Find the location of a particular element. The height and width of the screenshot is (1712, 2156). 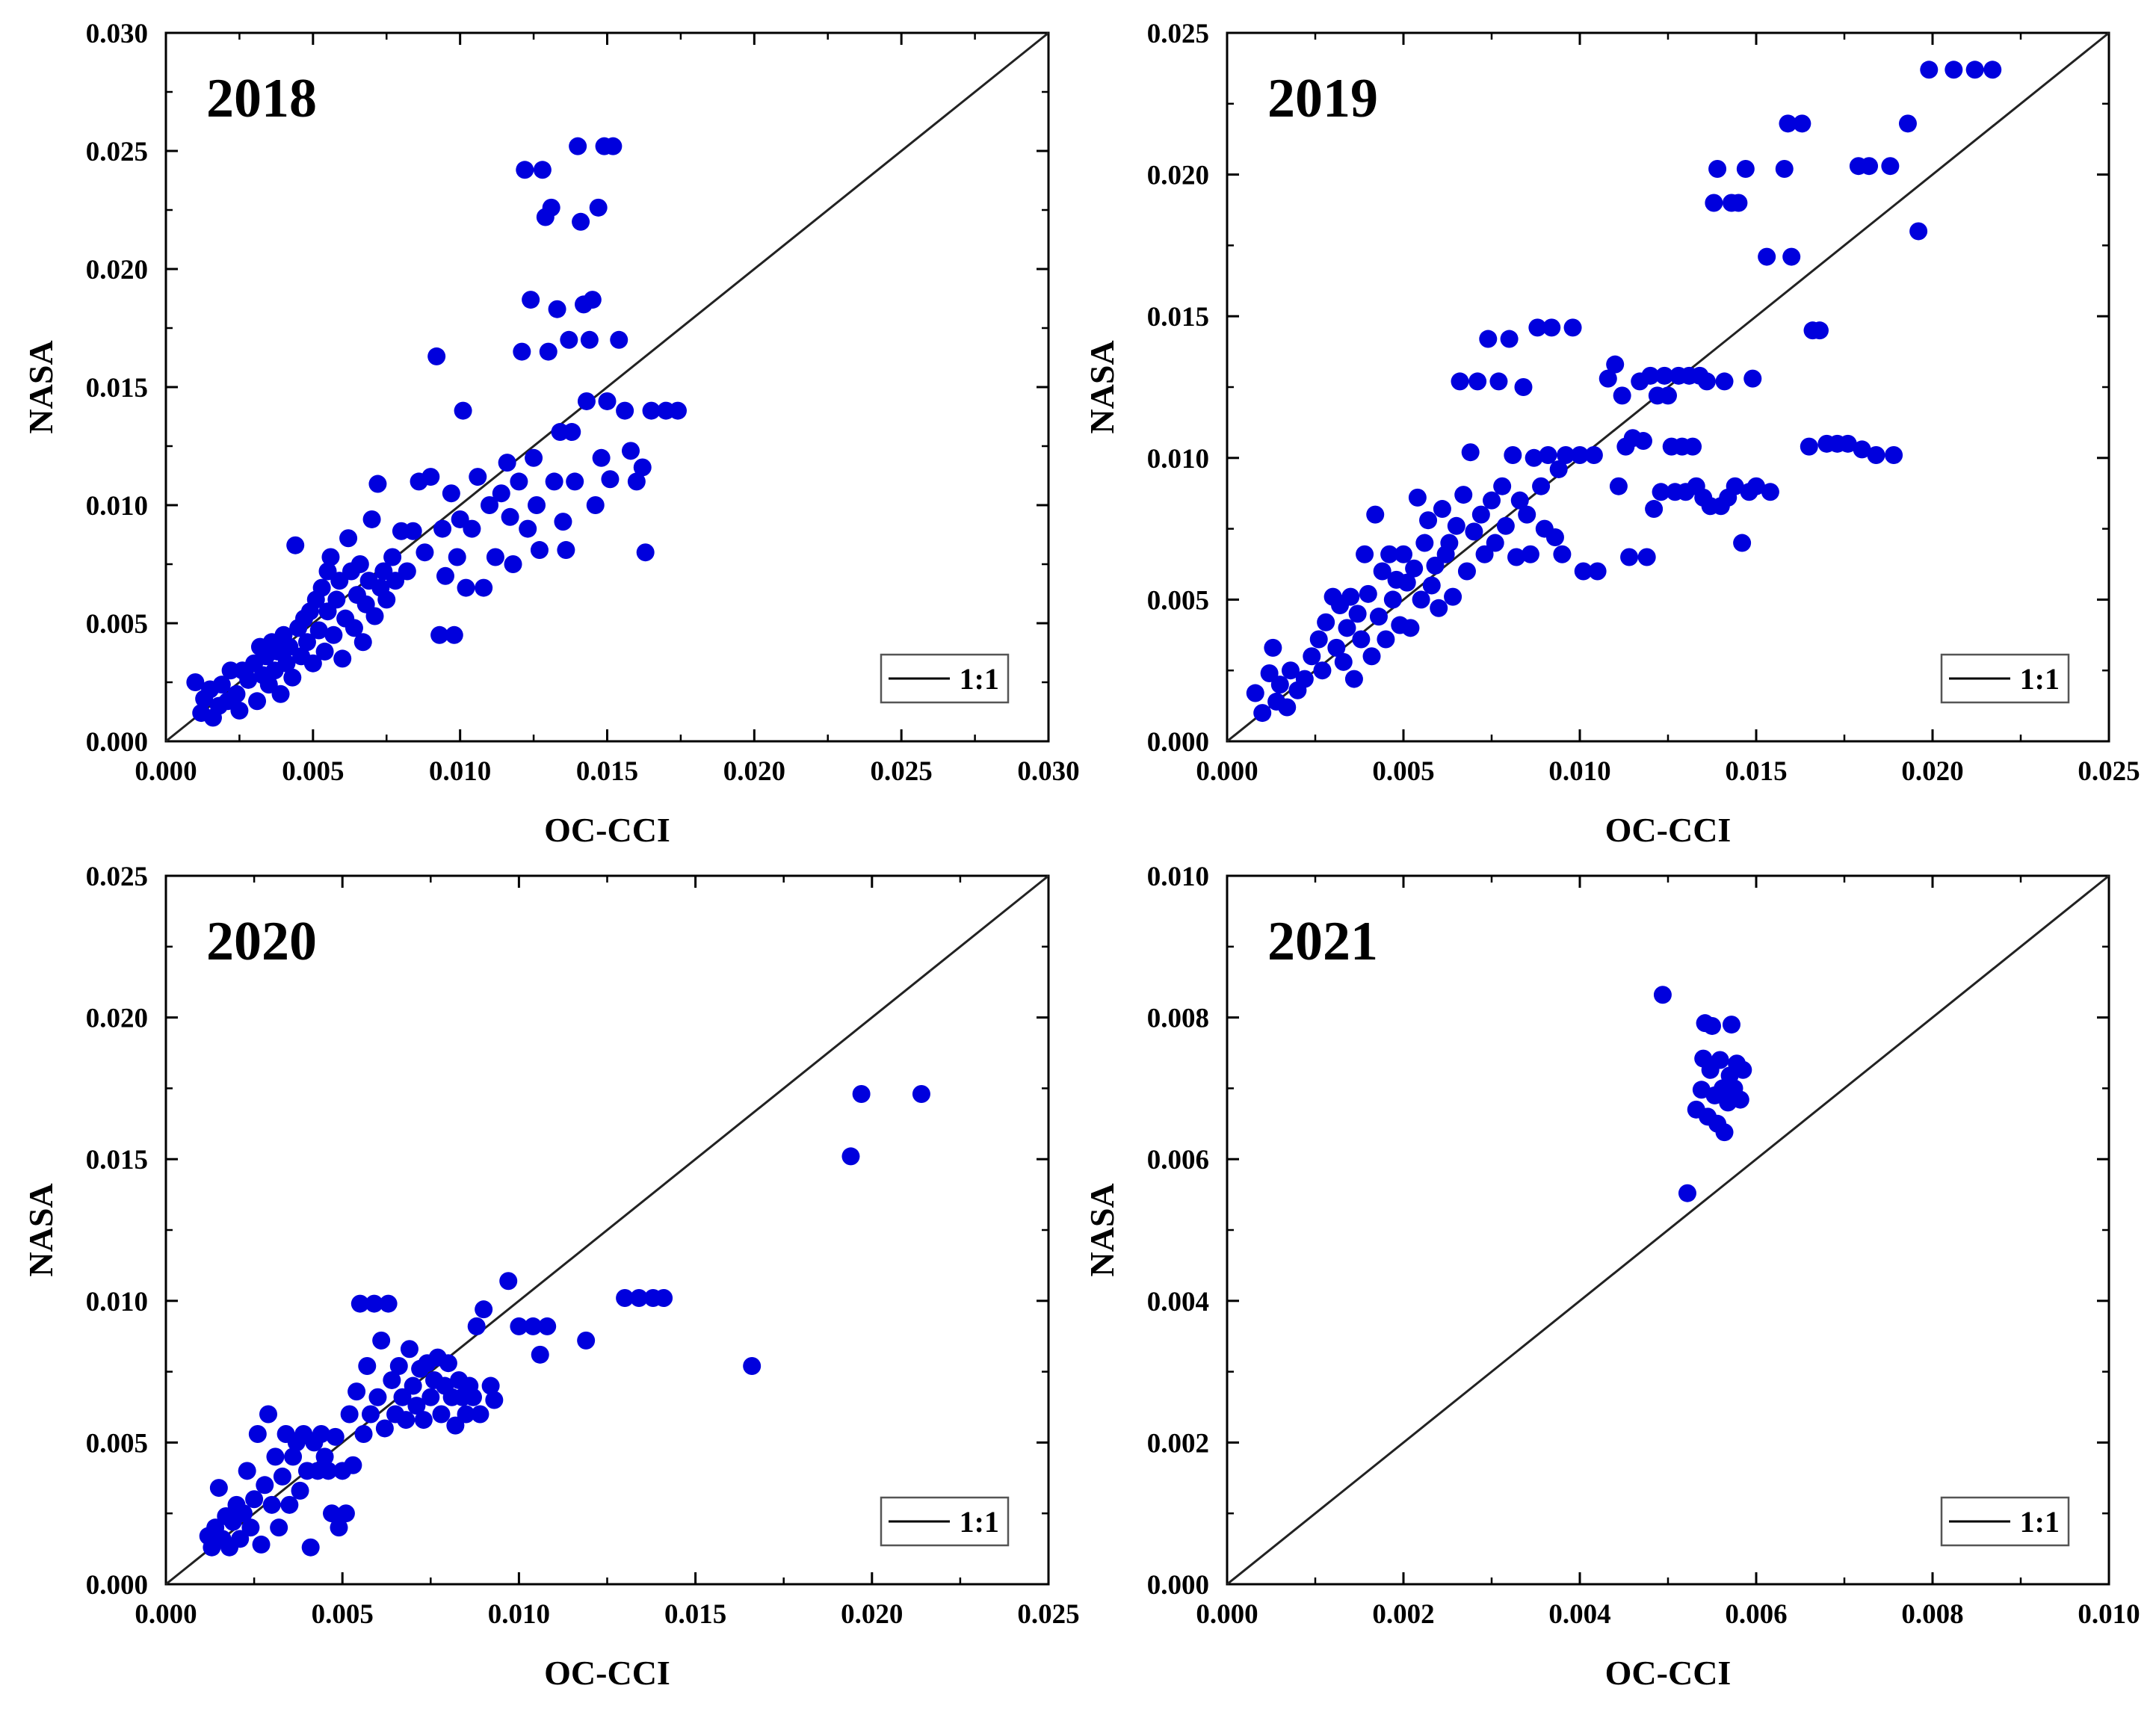

legend-label: 1:1 is located at coordinates (979, 1522).